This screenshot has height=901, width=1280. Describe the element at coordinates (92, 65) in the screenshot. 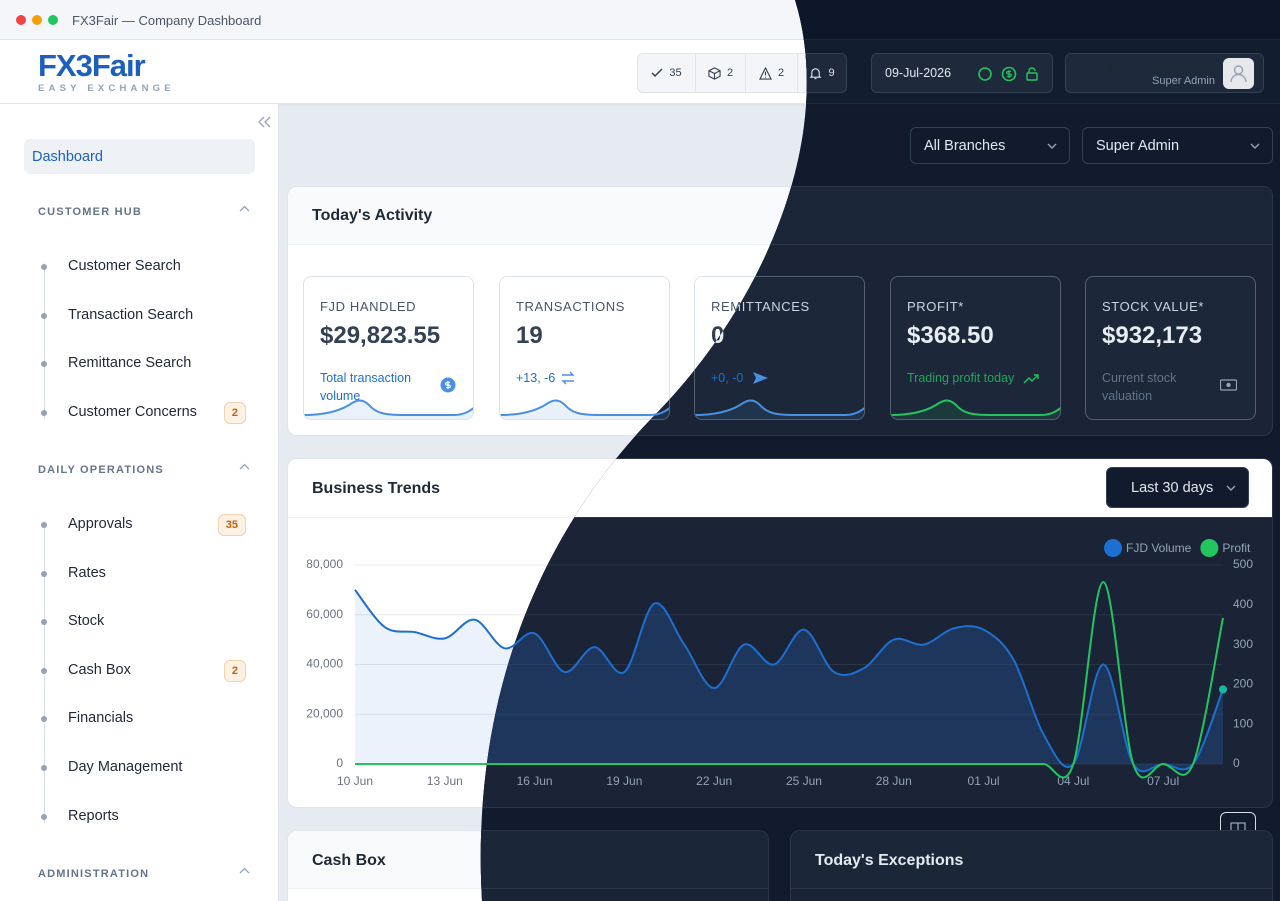

I see `logo: FX3Fair` at that location.